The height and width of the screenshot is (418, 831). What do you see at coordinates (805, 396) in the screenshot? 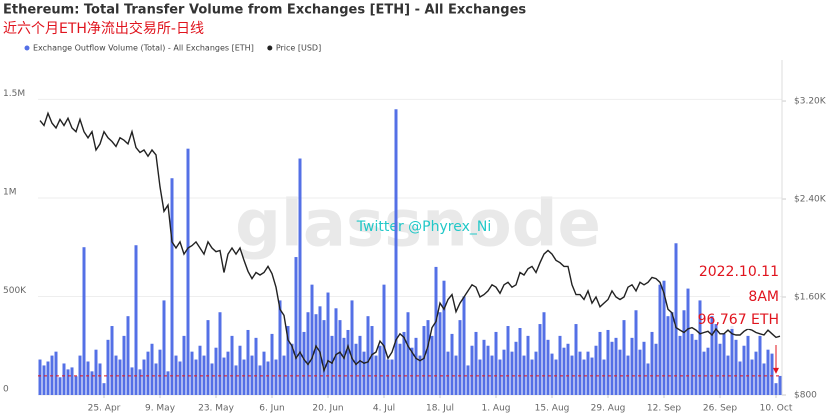
I see `y2-tick-label: $800` at bounding box center [805, 396].